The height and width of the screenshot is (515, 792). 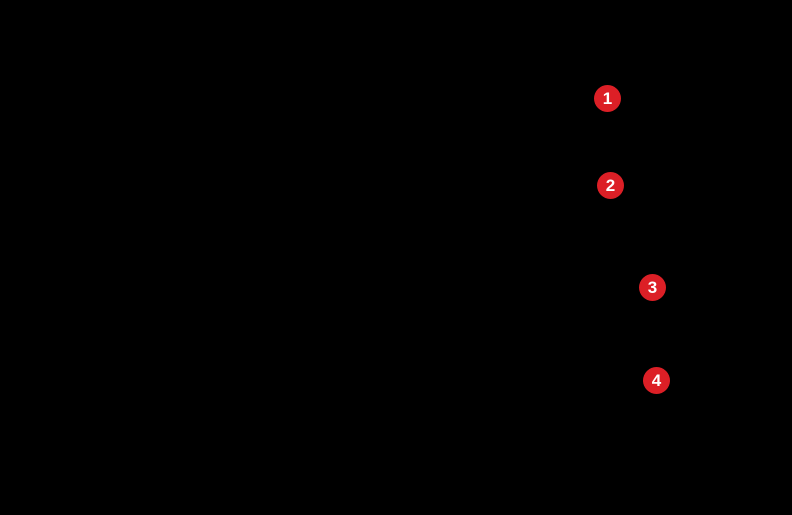 I want to click on annotation-marker-4: 4, so click(x=656, y=380).